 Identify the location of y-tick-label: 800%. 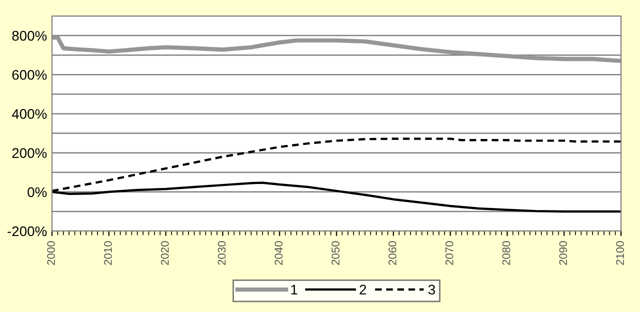
(29, 35).